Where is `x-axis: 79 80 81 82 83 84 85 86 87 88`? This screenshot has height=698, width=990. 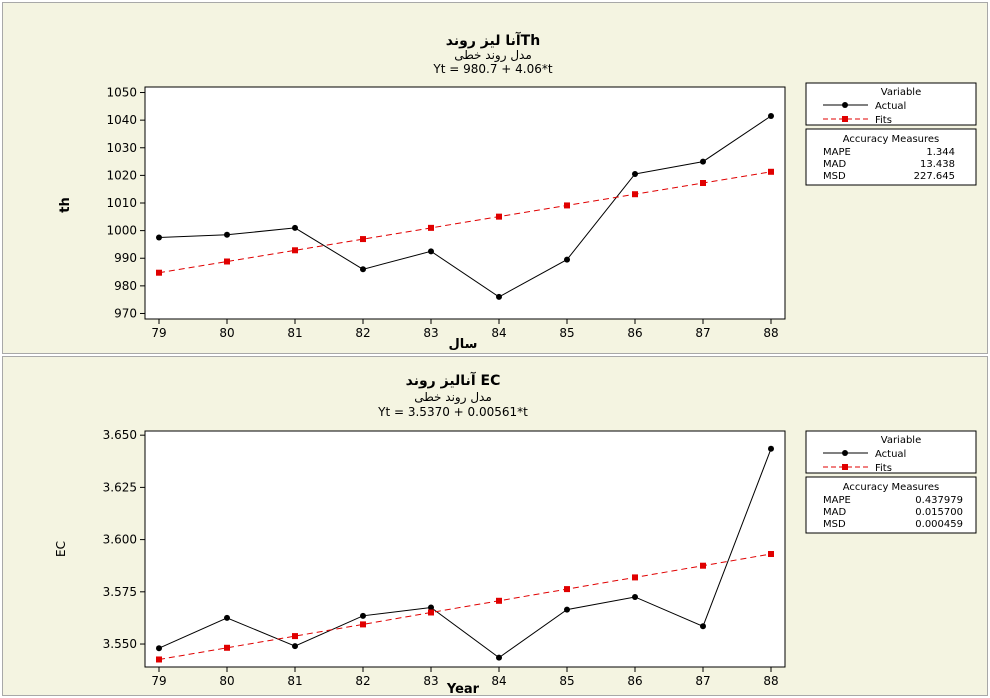 x-axis: 79 80 81 82 83 84 85 86 87 88 is located at coordinates (465, 329).